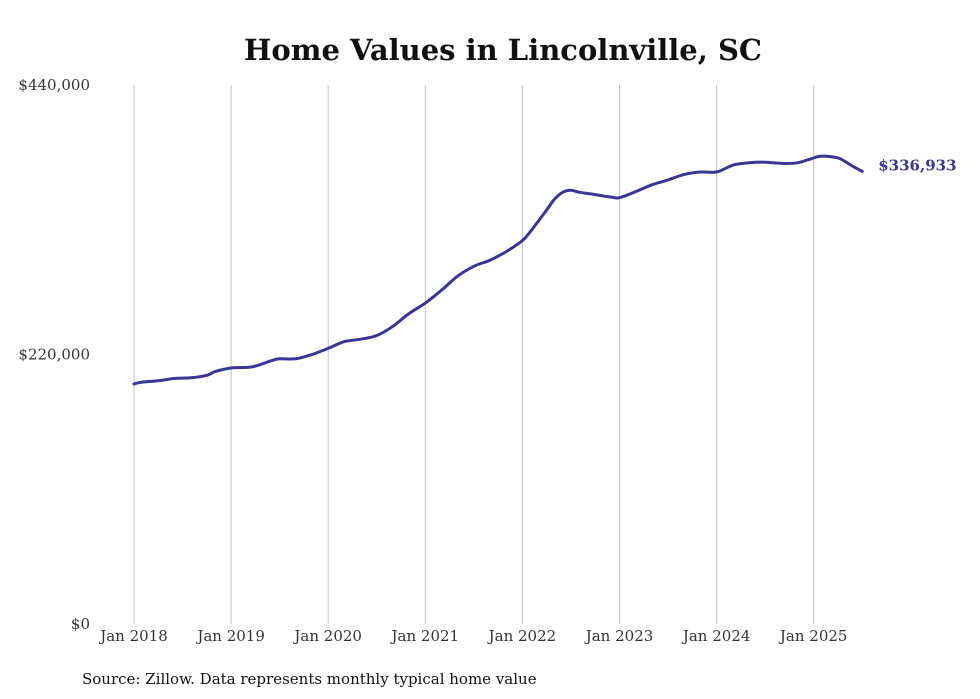  Describe the element at coordinates (230, 636) in the screenshot. I see `x-tick-label: Jan 2019` at that location.